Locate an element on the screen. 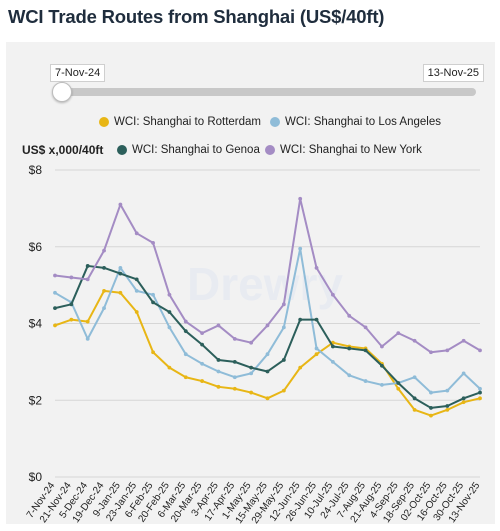  legend-label-rotterdam: WCI: Shanghai to Rotterdam is located at coordinates (188, 122).